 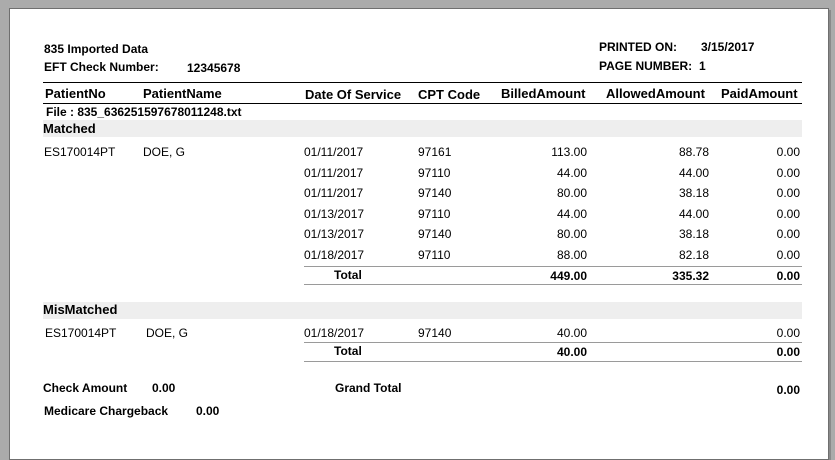 What do you see at coordinates (69, 128) in the screenshot?
I see `matched-section-label: Matched` at bounding box center [69, 128].